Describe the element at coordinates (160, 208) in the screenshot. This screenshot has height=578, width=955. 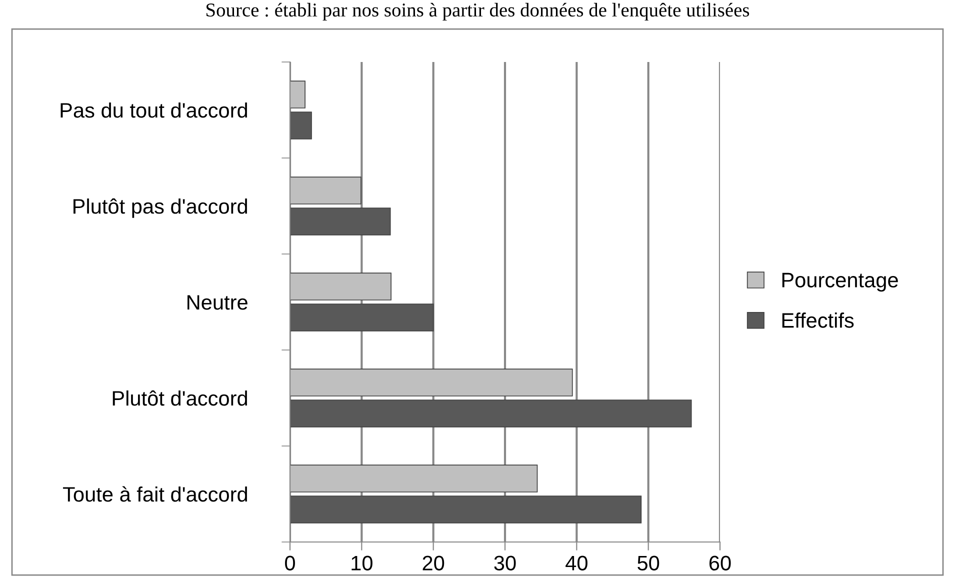
I see `y-tick-label: Plutôt pas d'accord` at that location.